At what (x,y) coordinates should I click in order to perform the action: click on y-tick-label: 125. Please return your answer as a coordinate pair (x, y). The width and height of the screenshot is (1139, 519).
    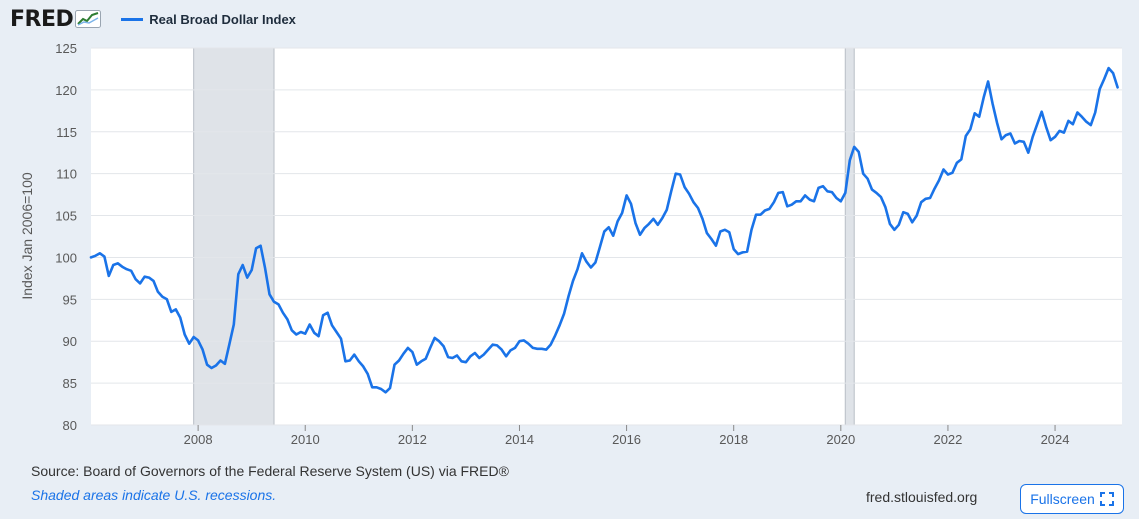
    Looking at the image, I should click on (66, 48).